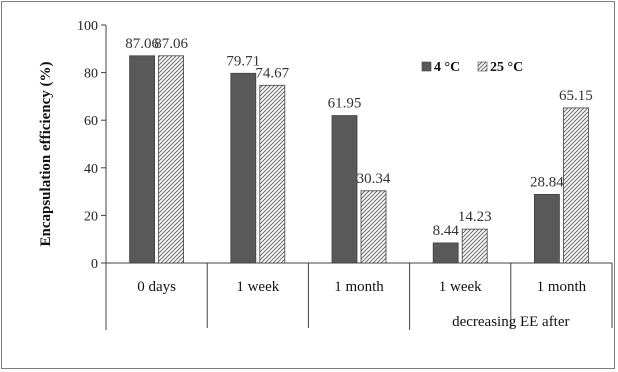 The height and width of the screenshot is (372, 618). Describe the element at coordinates (91, 169) in the screenshot. I see `y-tick-label: 40` at that location.